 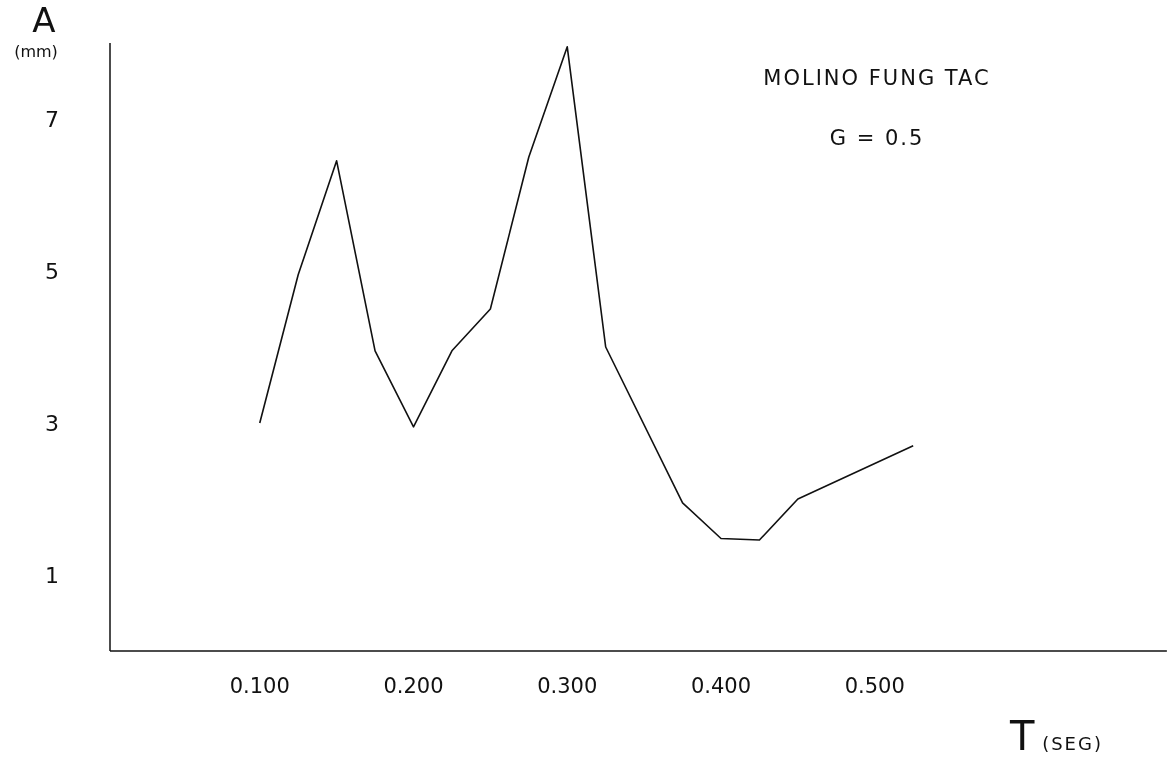 What do you see at coordinates (52, 271) in the screenshot?
I see `y-tick-label: 5` at bounding box center [52, 271].